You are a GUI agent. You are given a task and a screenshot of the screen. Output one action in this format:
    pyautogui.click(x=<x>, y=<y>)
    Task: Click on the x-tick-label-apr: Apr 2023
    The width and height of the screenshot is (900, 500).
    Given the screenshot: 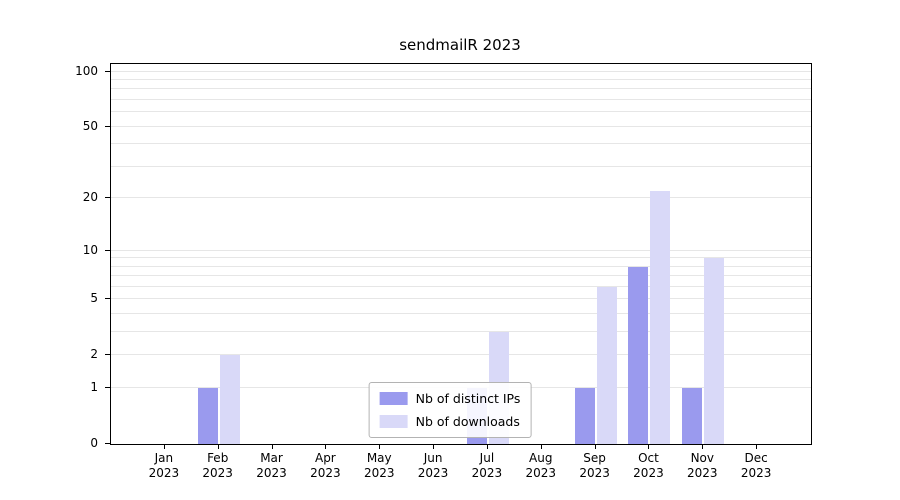 What is the action you would take?
    pyautogui.click(x=325, y=465)
    